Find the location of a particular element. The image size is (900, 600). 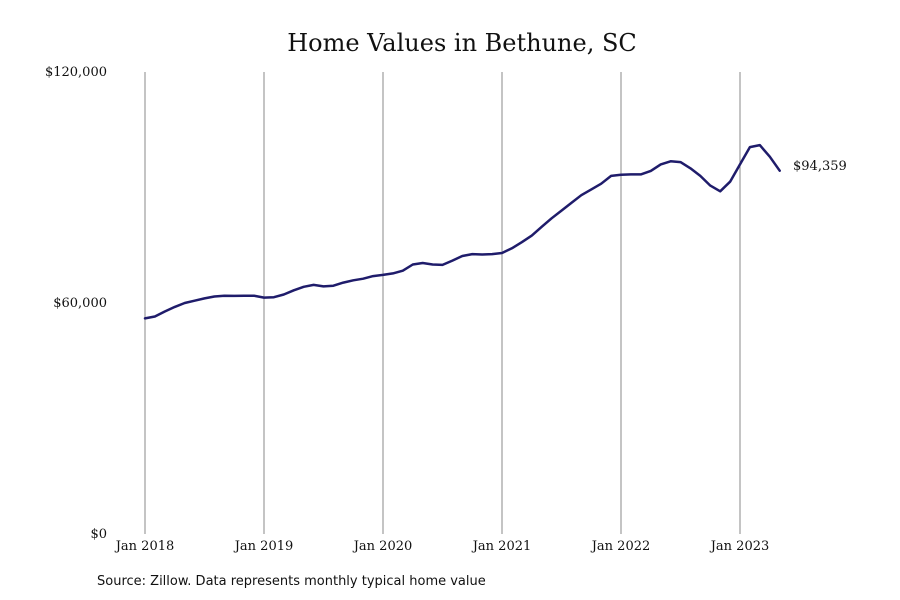

chart-title: Home Values in Bethune, SC is located at coordinates (462, 43).